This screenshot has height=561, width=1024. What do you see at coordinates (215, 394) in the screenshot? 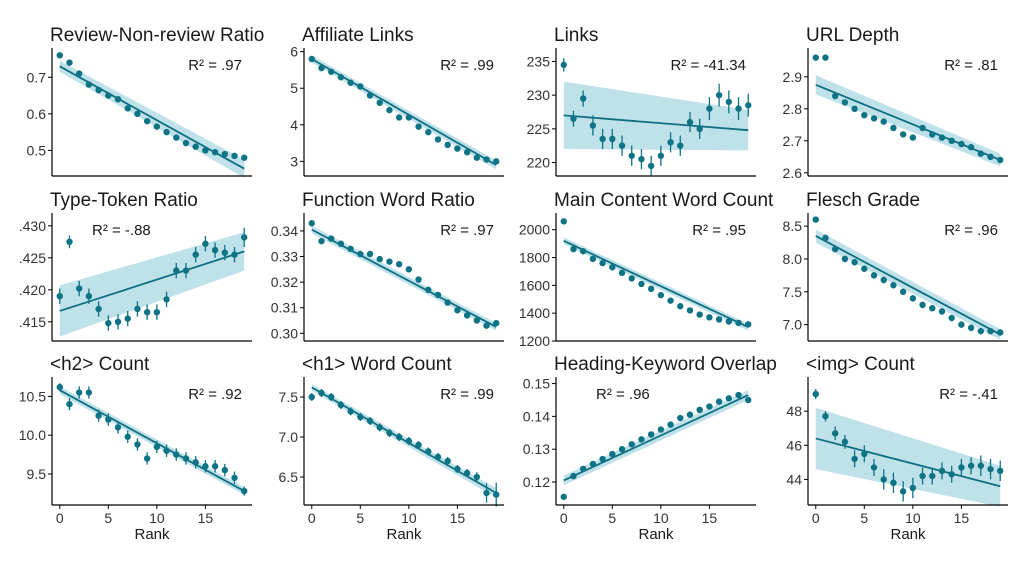
I see `r-squared-label: R² = .92` at bounding box center [215, 394].